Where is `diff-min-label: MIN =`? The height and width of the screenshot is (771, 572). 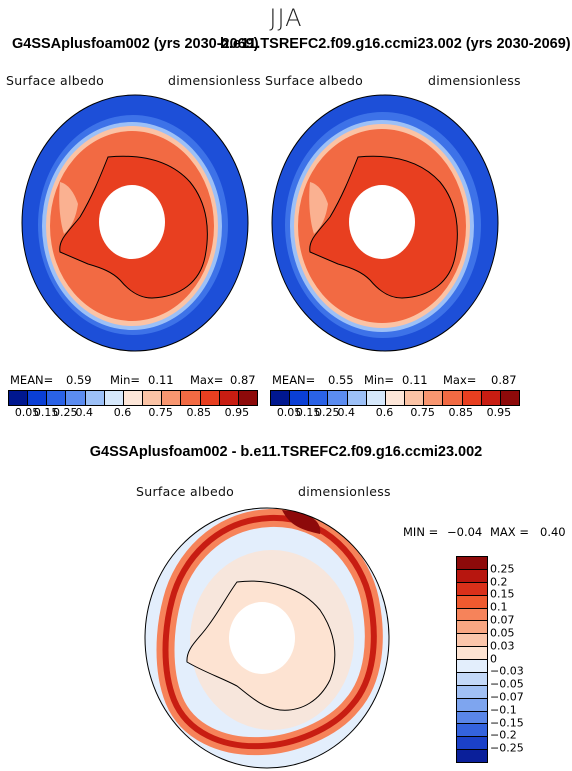
diff-min-label: MIN = is located at coordinates (421, 532).